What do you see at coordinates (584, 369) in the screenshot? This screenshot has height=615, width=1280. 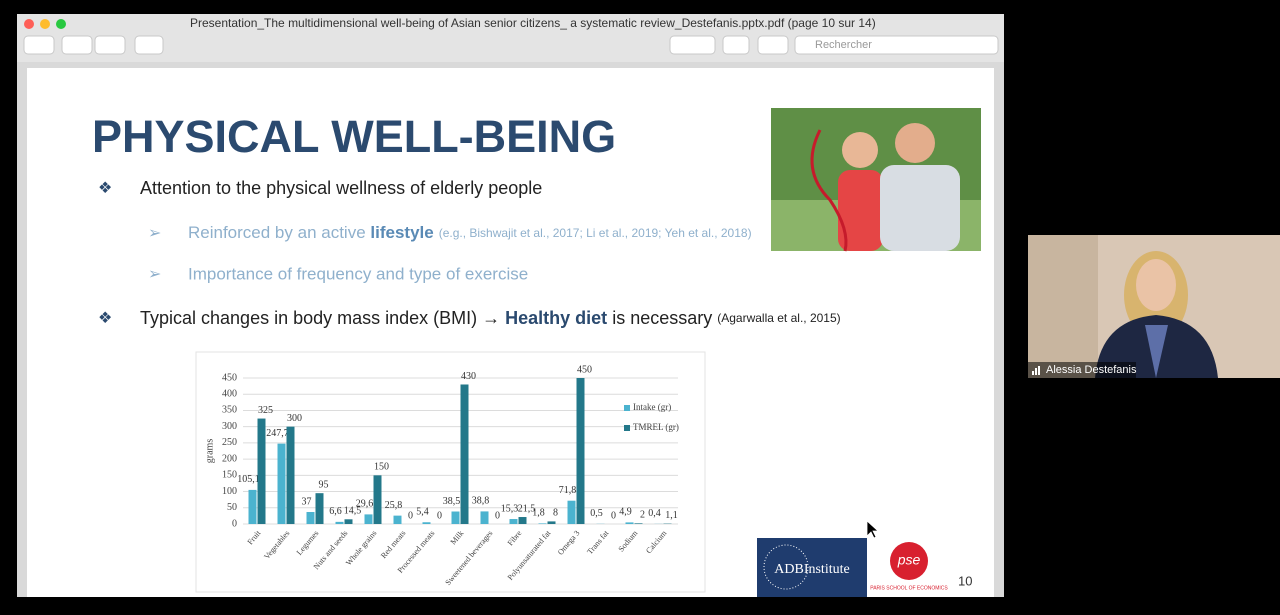 I see `data-label: 450` at bounding box center [584, 369].